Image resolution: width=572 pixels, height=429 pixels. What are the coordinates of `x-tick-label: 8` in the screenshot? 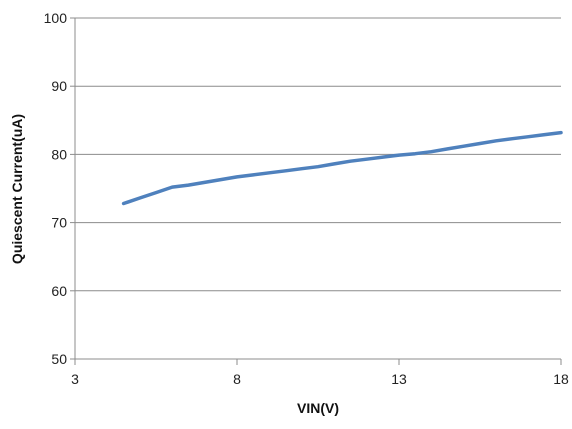 It's located at (237, 379).